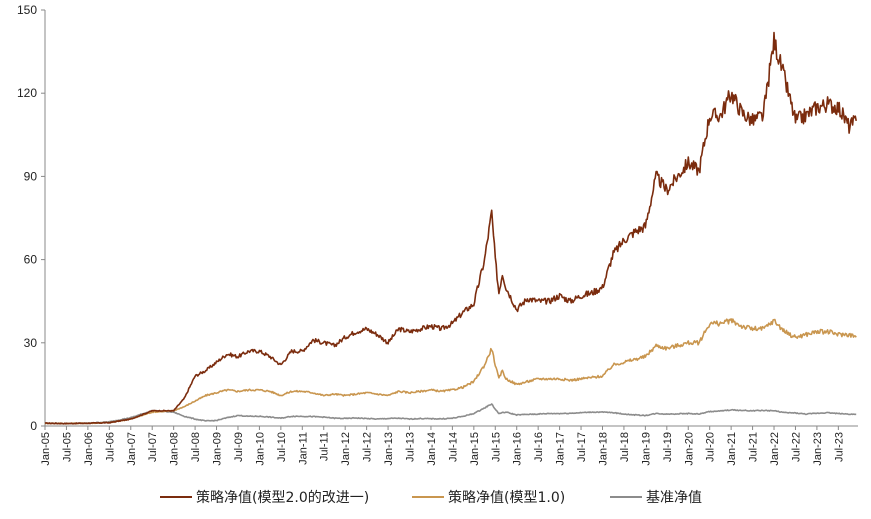  Describe the element at coordinates (110, 447) in the screenshot. I see `x-tick-label: Jul-06` at that location.